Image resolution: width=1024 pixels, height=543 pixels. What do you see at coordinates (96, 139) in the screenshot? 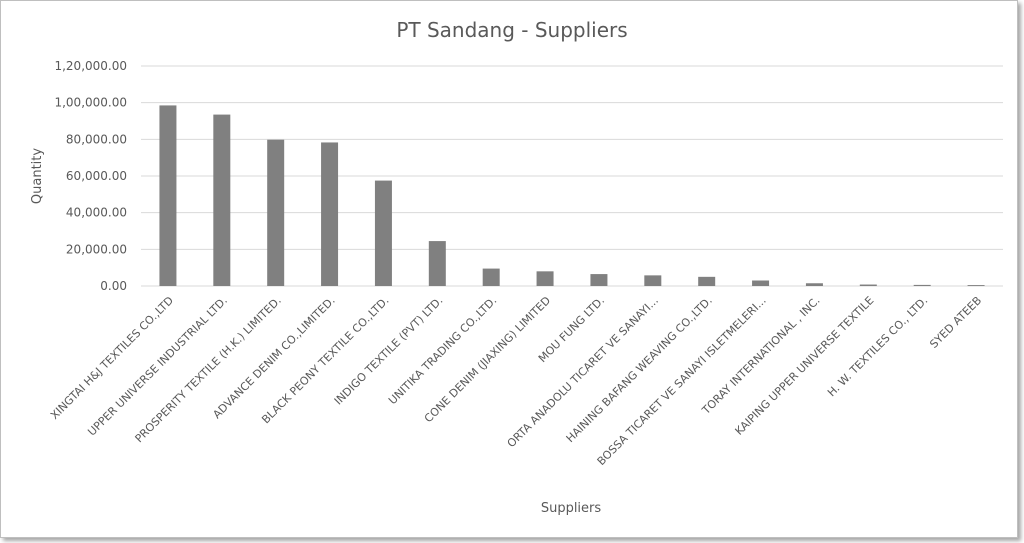
I see `y-tick-label: 80,000.00` at bounding box center [96, 139].